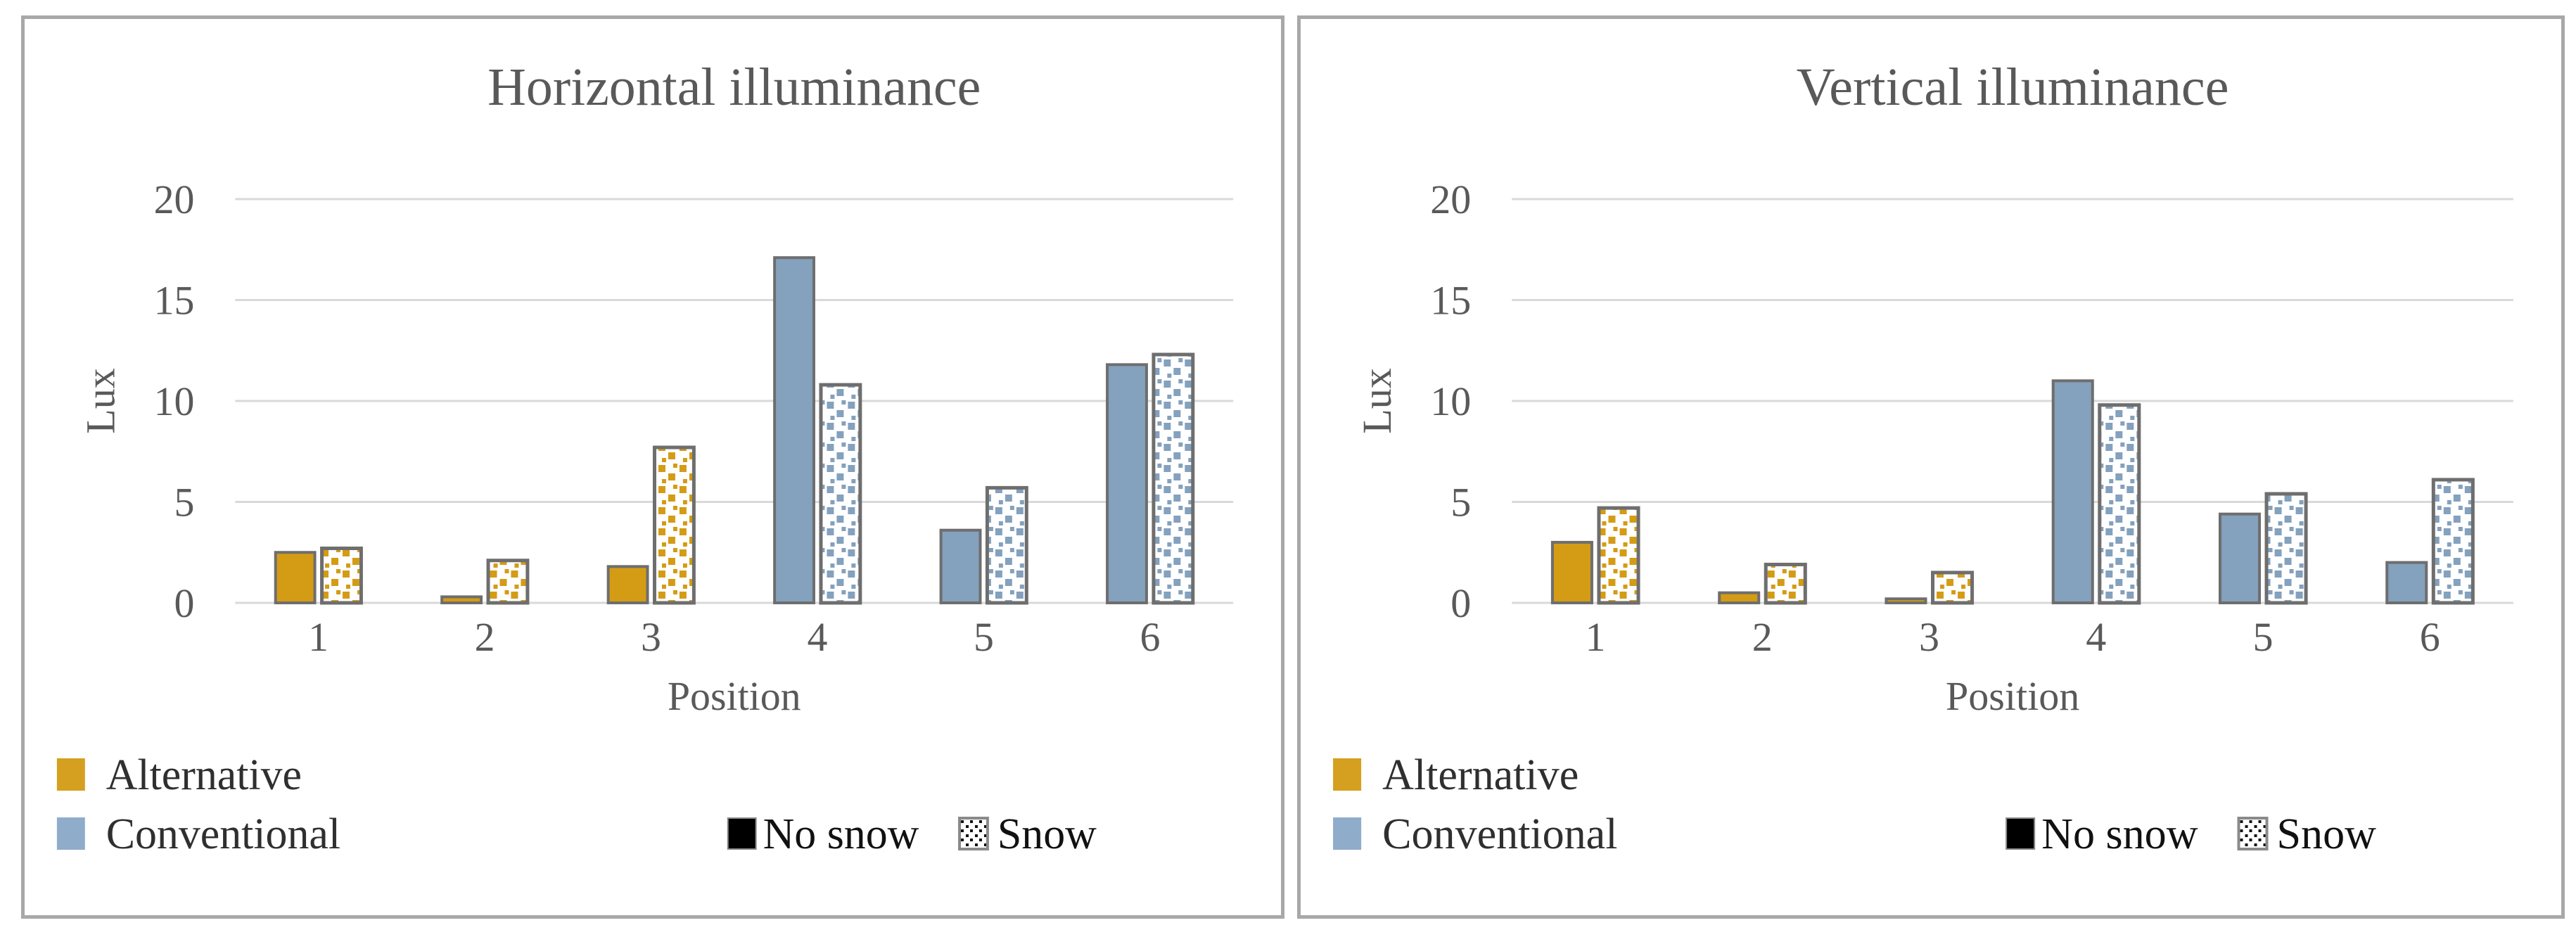  What do you see at coordinates (2013, 87) in the screenshot?
I see `chart-title: Vertical illuminance` at bounding box center [2013, 87].